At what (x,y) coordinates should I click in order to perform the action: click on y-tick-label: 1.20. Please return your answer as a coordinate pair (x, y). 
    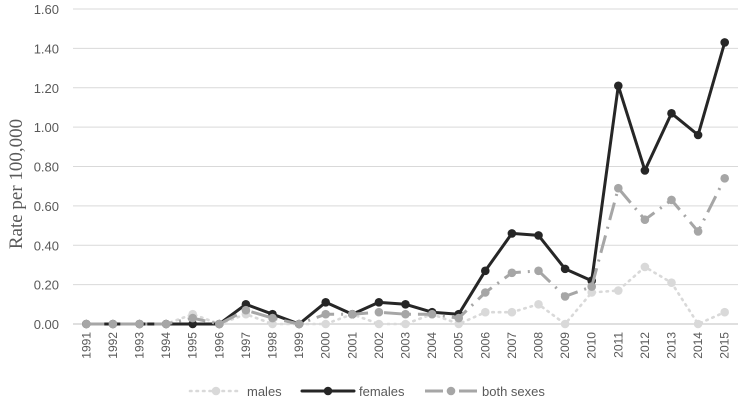
    Looking at the image, I should click on (46, 88).